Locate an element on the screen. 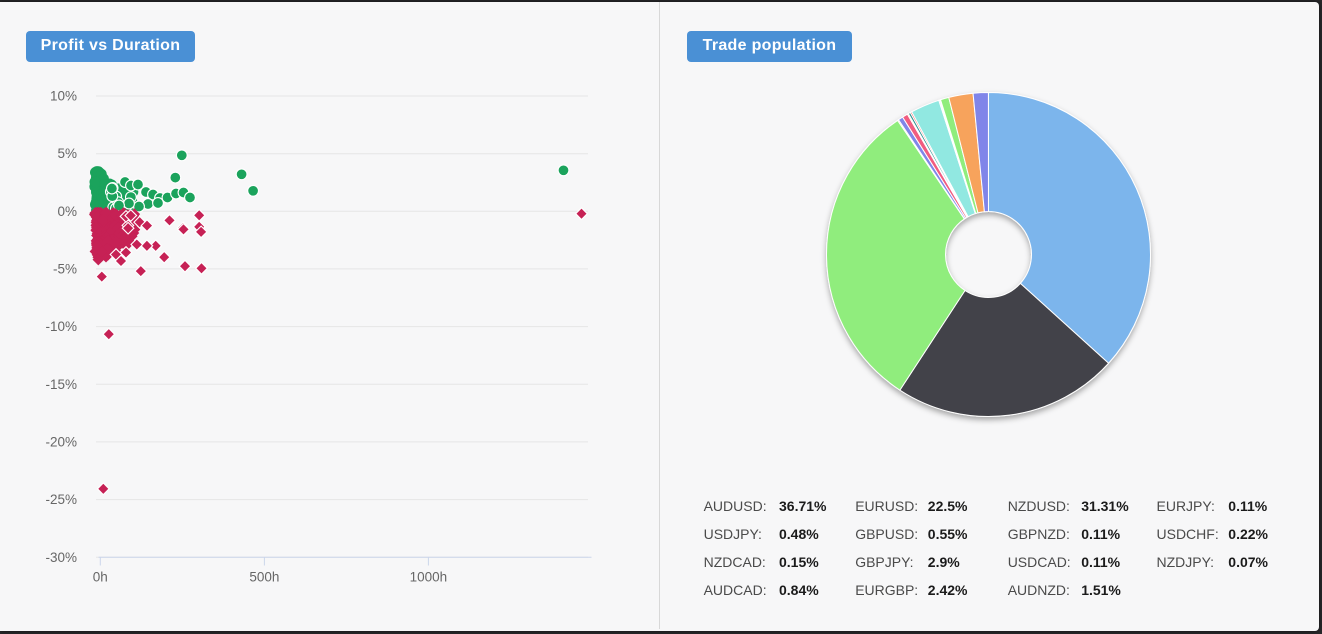 The image size is (1322, 634). svg-text: -25% is located at coordinates (61, 499).